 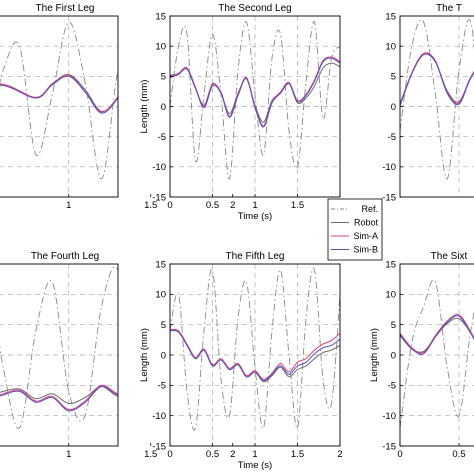 I want to click on legend: Ref. Robot Sim-A Sim-B, so click(x=355, y=229).